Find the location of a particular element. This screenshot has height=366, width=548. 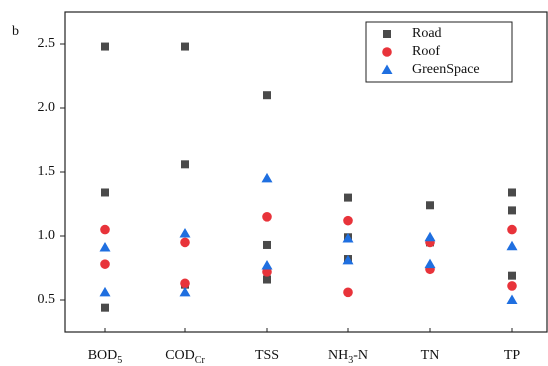

legend-label: GreenSpace is located at coordinates (446, 69).